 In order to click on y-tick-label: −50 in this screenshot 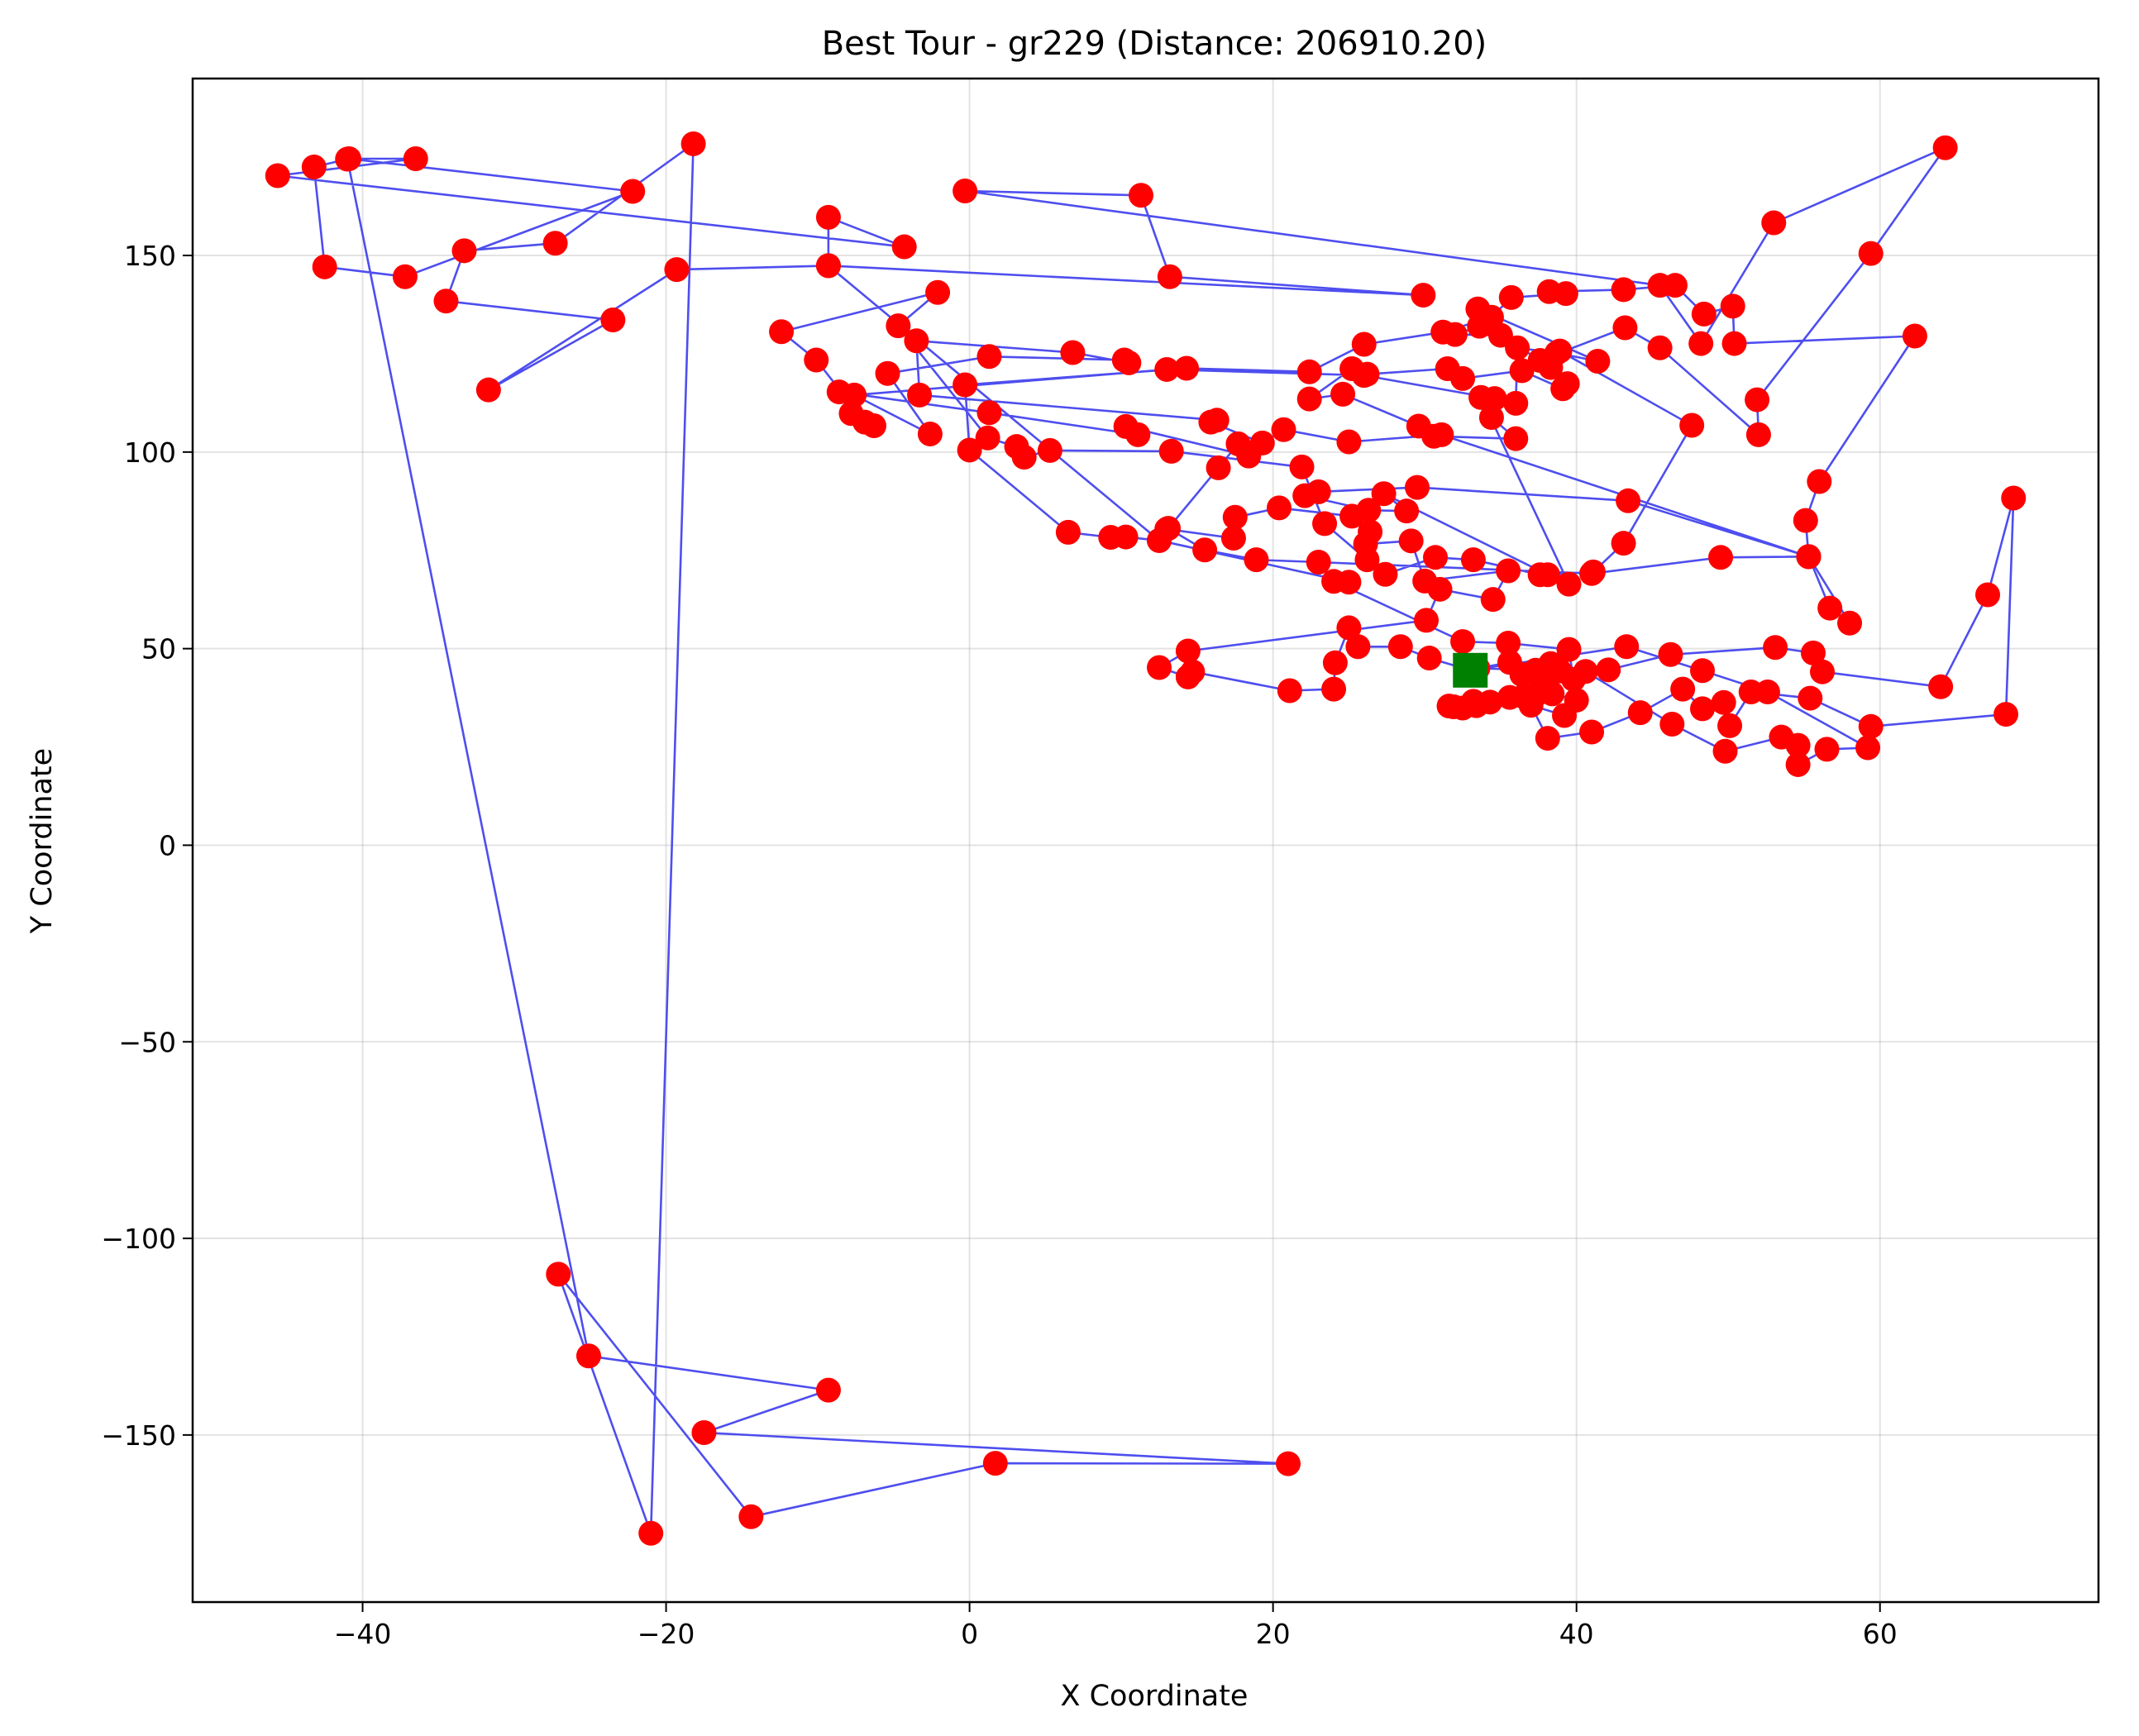, I will do `click(147, 1042)`.